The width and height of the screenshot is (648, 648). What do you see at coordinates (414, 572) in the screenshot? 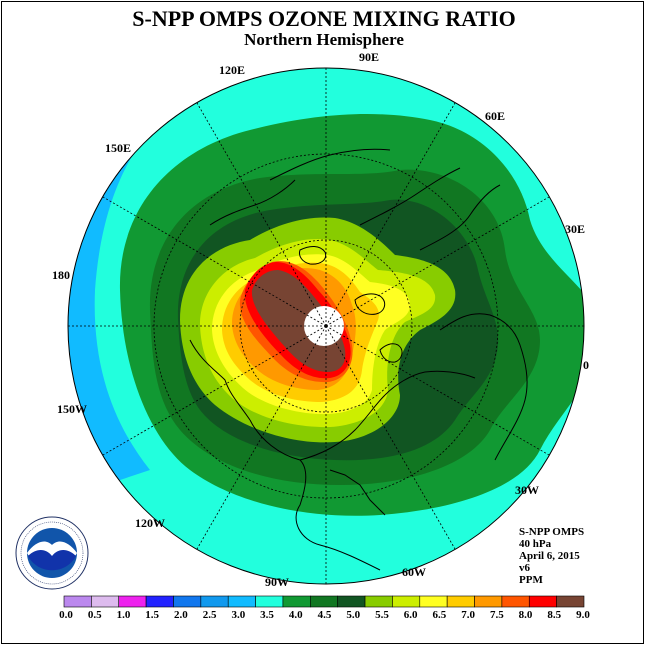
I see `lon-label-60w: 60W` at bounding box center [414, 572].